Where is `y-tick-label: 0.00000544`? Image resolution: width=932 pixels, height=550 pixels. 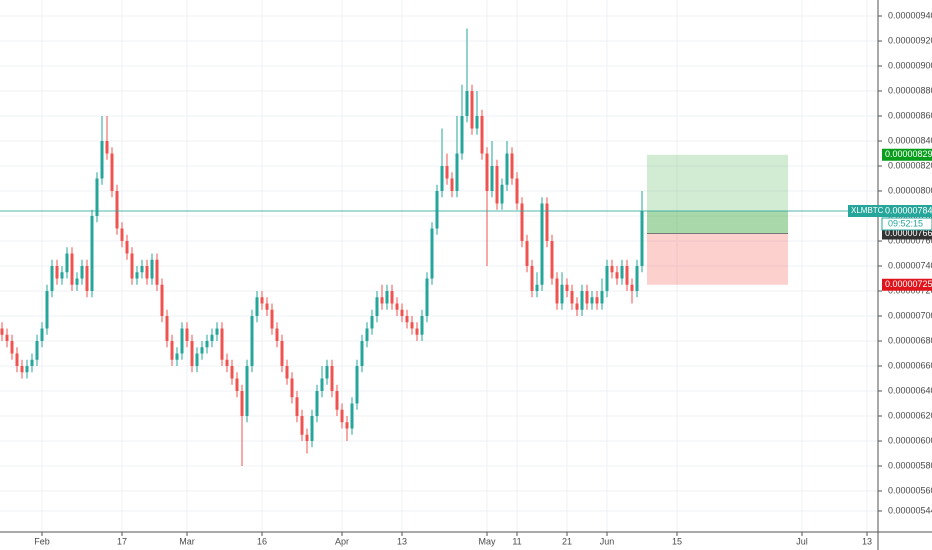 y-tick-label: 0.00000544 is located at coordinates (910, 510).